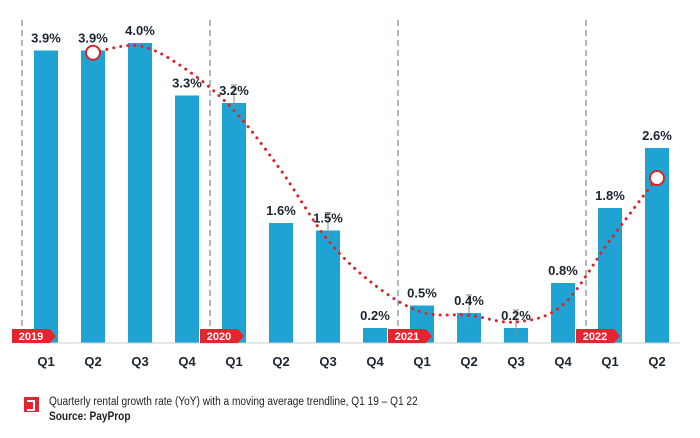 This screenshot has height=438, width=700. What do you see at coordinates (219, 337) in the screenshot?
I see `year-tag-label: 2020` at bounding box center [219, 337].